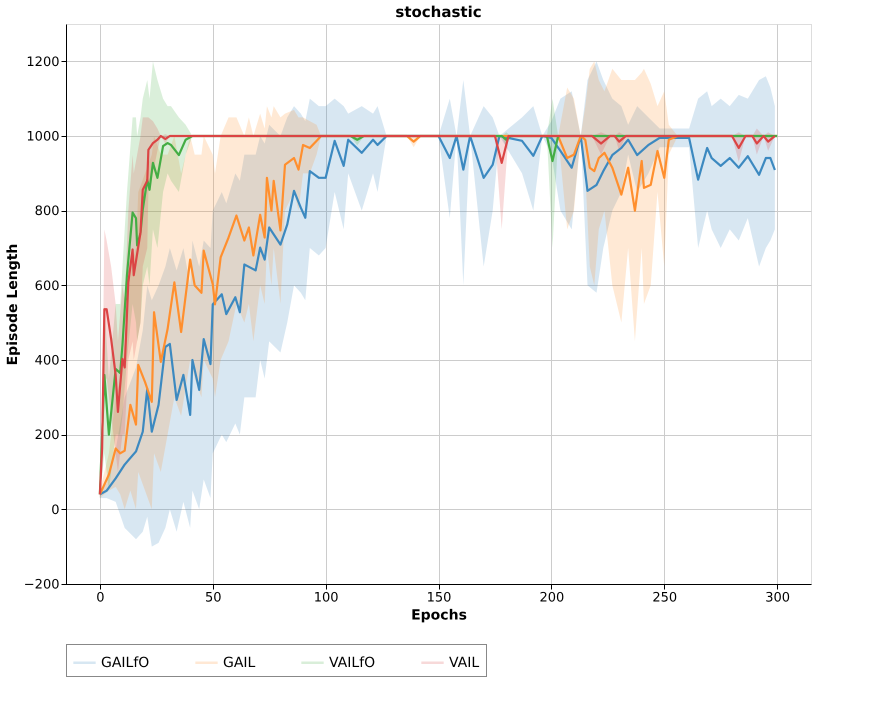  What do you see at coordinates (213, 598) in the screenshot?
I see `x-tick-label: 50` at bounding box center [213, 598].